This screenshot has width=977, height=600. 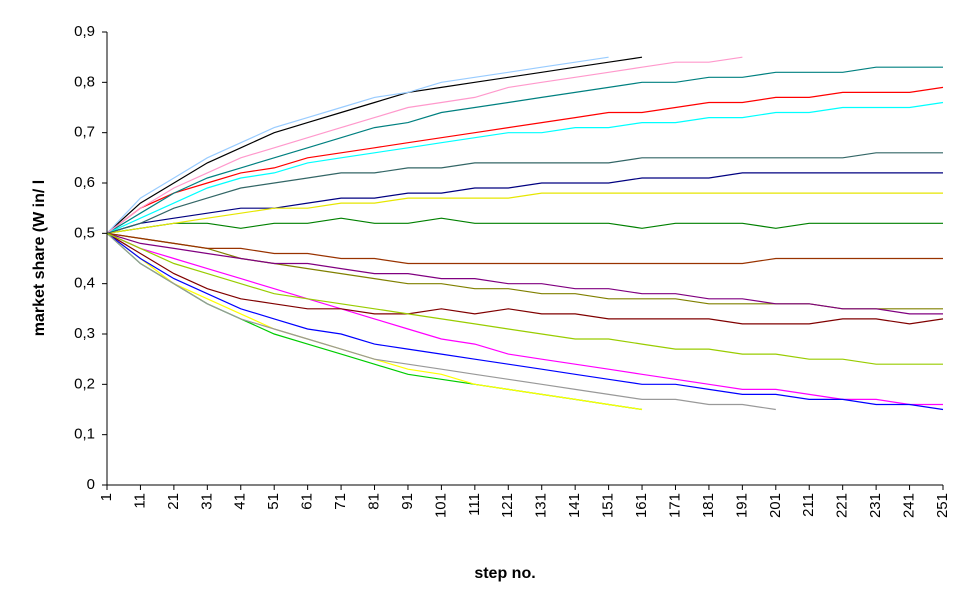 I want to click on x-tick-label: 21, so click(x=173, y=501).